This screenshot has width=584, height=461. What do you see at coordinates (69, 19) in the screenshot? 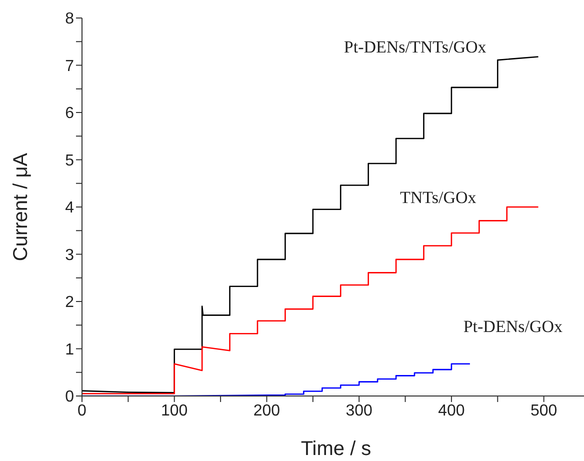
I see `y-tick-label: 8` at bounding box center [69, 19].